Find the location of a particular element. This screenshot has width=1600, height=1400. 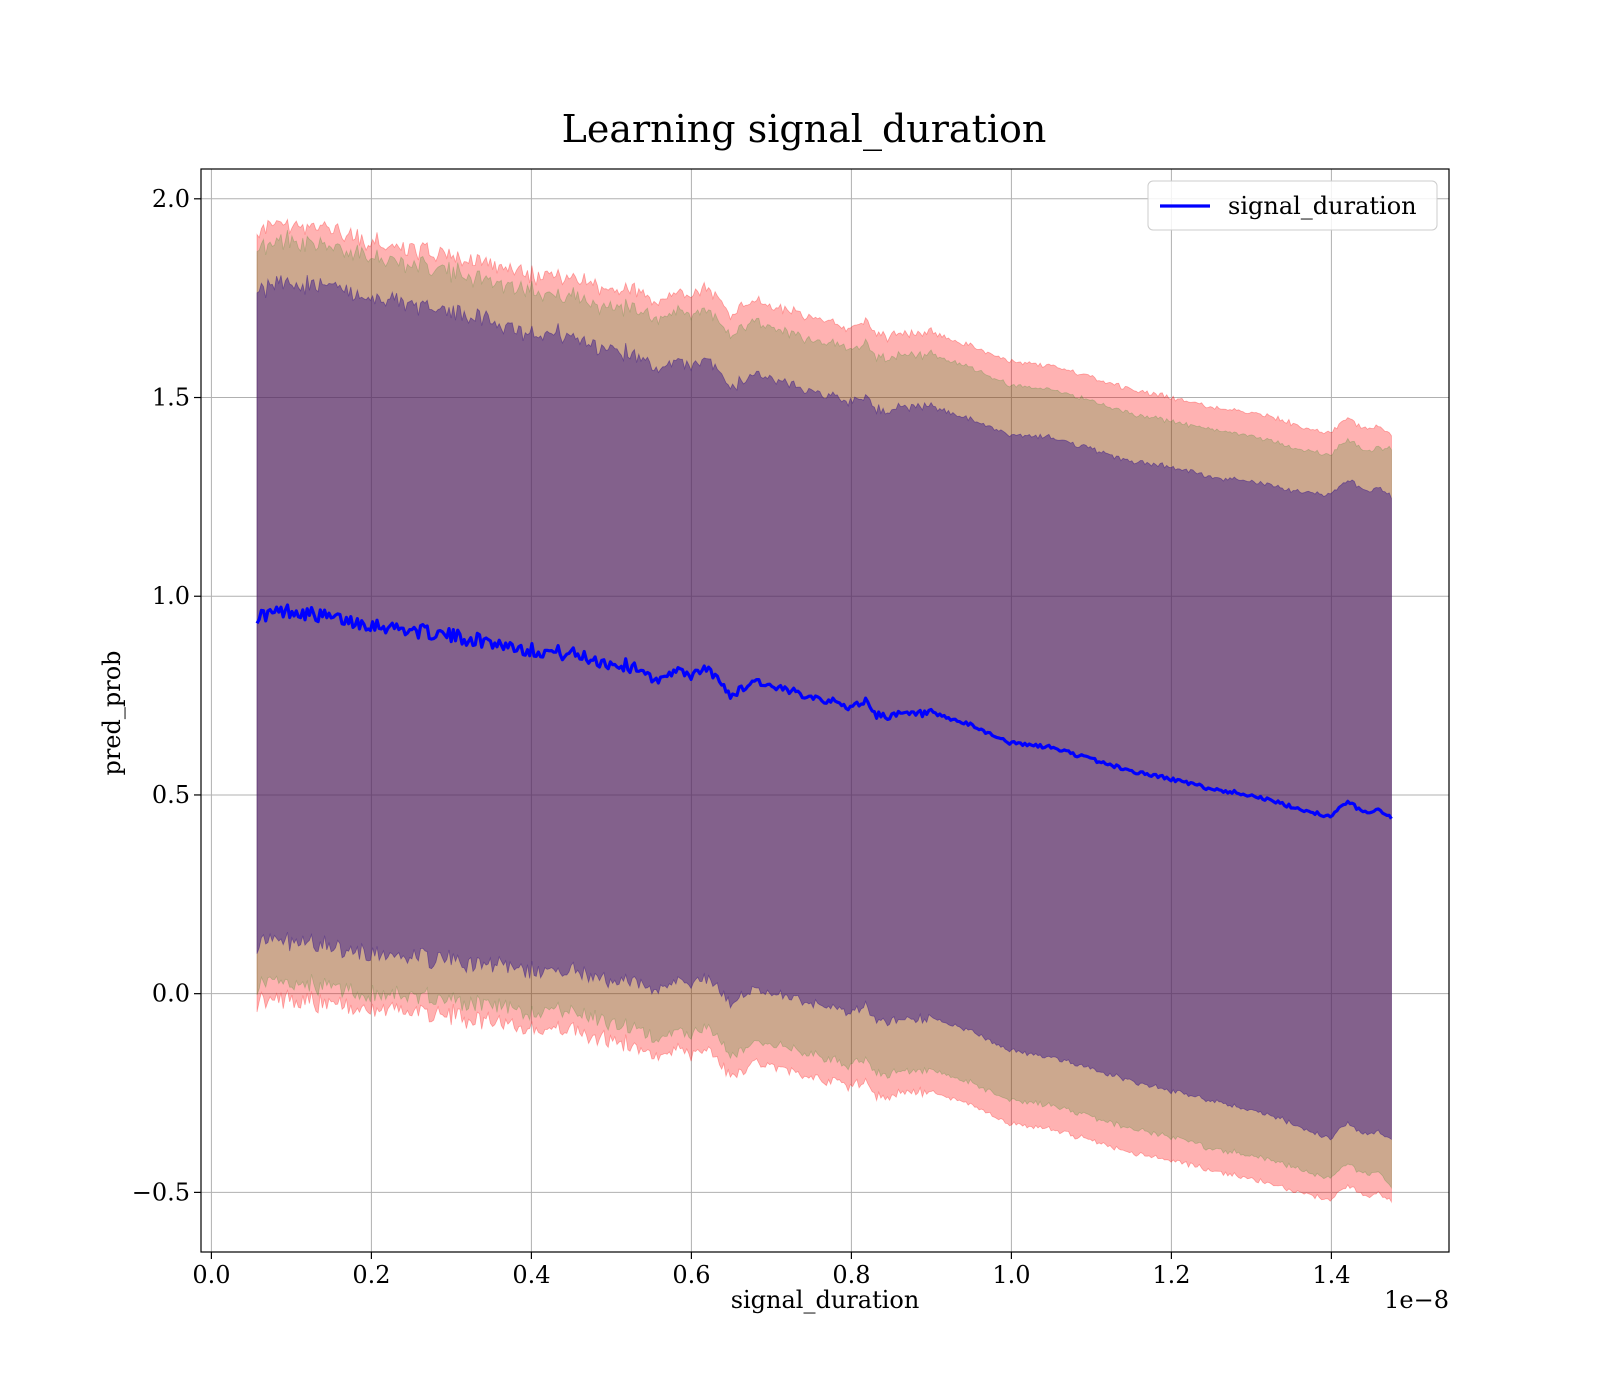

y-tick-label: −0.5 is located at coordinates (161, 1192).